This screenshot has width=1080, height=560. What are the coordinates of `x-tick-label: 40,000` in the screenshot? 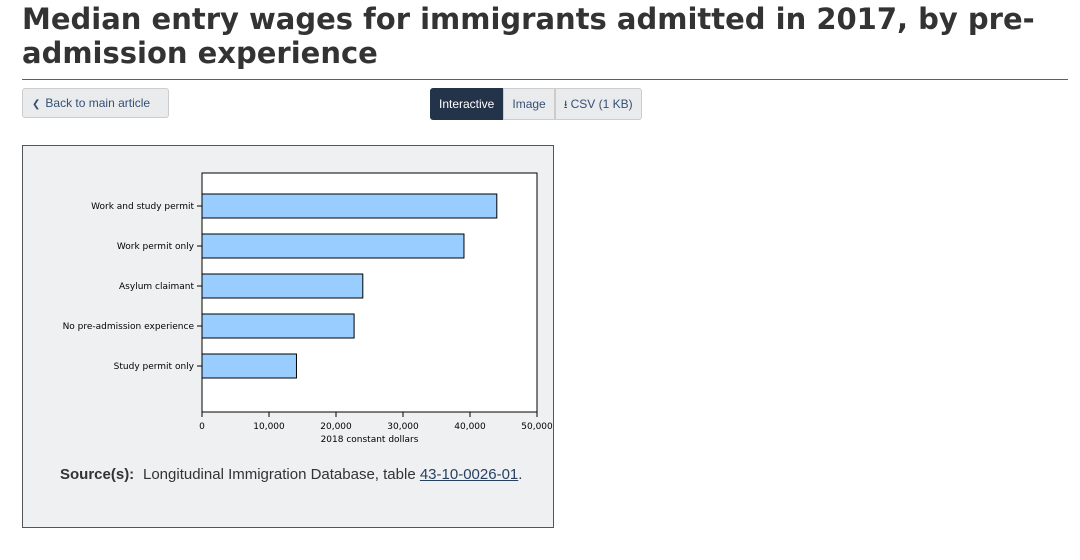 It's located at (470, 427).